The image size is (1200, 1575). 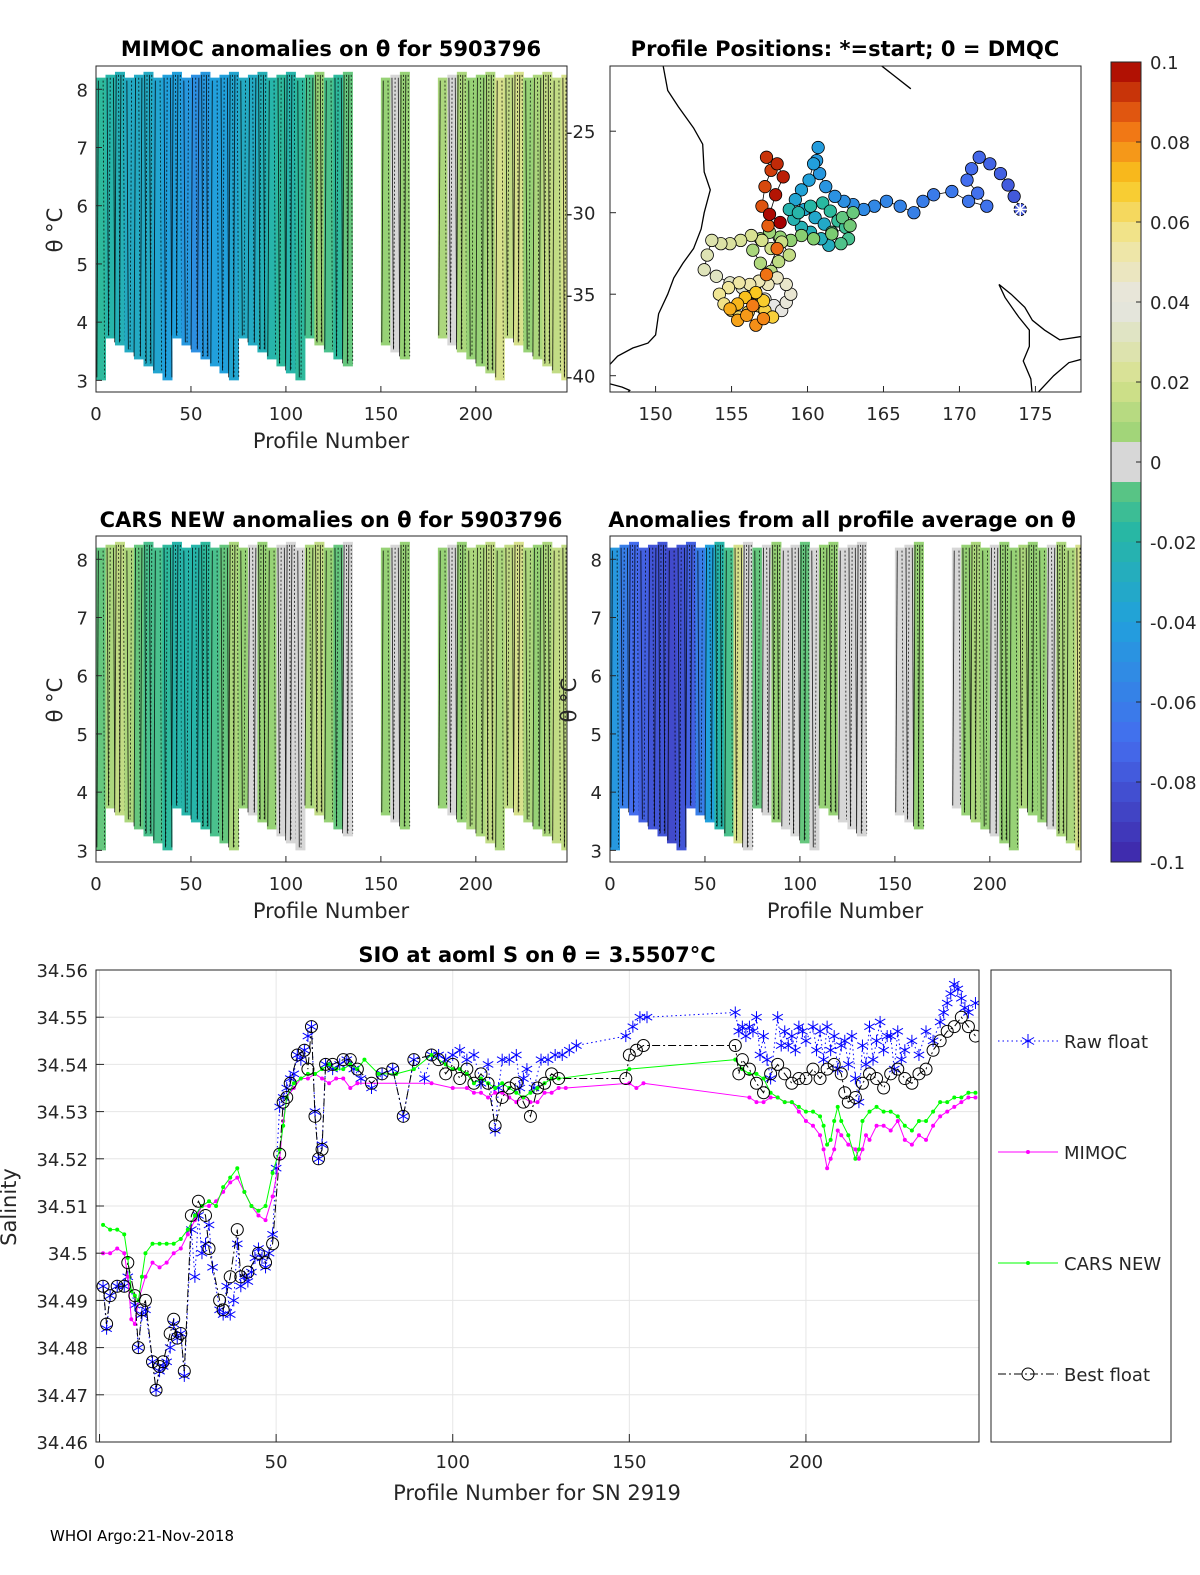 I want to click on x-tick-label: 160, so click(x=807, y=414).